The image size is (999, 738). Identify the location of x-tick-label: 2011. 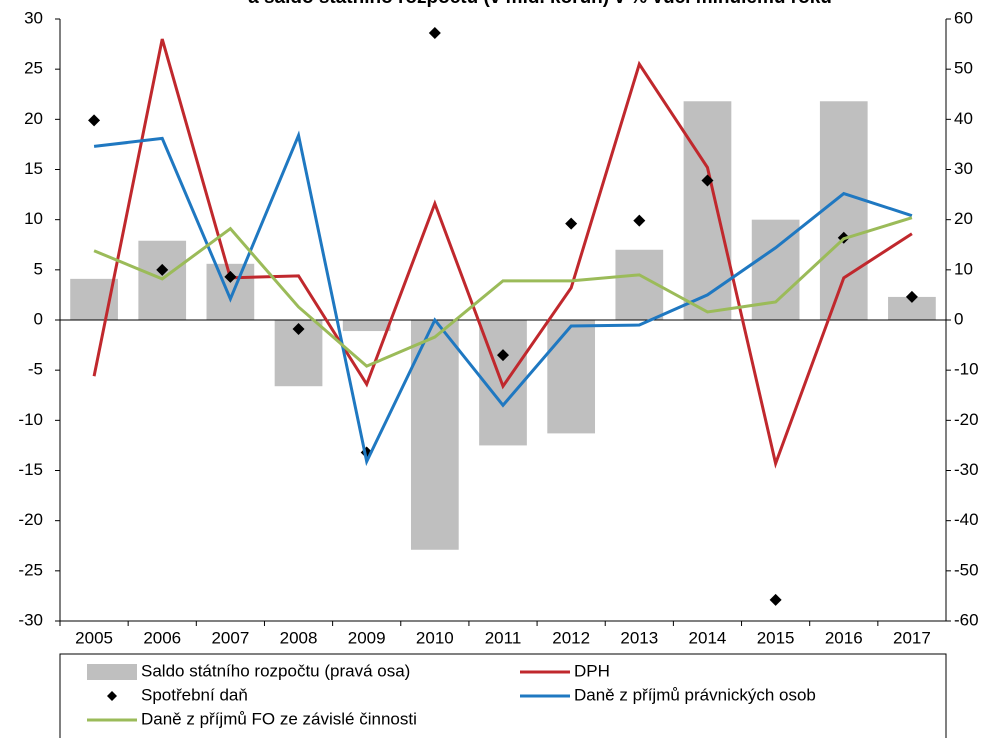
(503, 637).